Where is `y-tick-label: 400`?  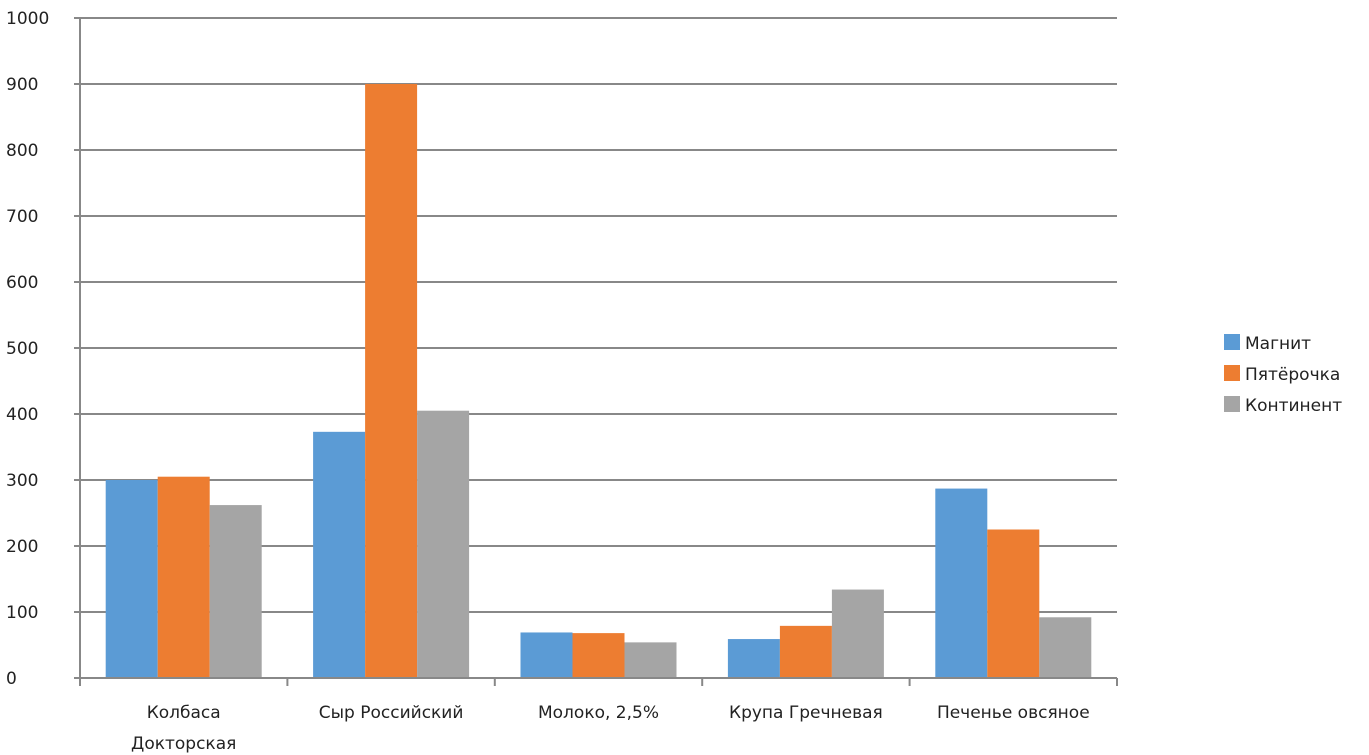 y-tick-label: 400 is located at coordinates (22, 415).